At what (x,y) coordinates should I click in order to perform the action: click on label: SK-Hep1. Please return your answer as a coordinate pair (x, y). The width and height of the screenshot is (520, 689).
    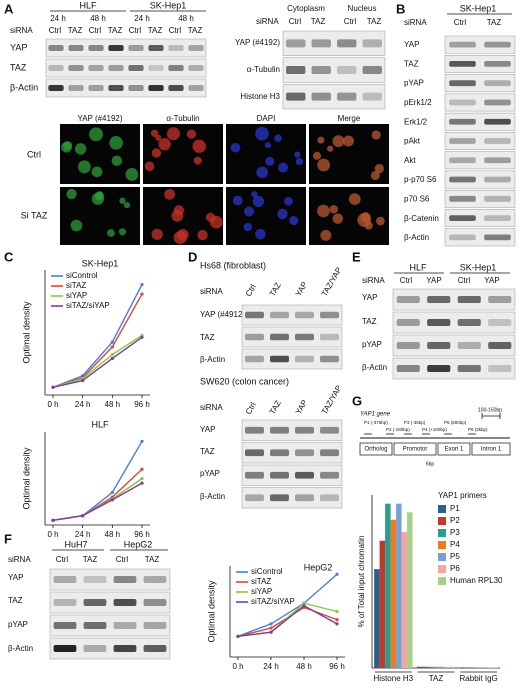
    Looking at the image, I should click on (478, 8).